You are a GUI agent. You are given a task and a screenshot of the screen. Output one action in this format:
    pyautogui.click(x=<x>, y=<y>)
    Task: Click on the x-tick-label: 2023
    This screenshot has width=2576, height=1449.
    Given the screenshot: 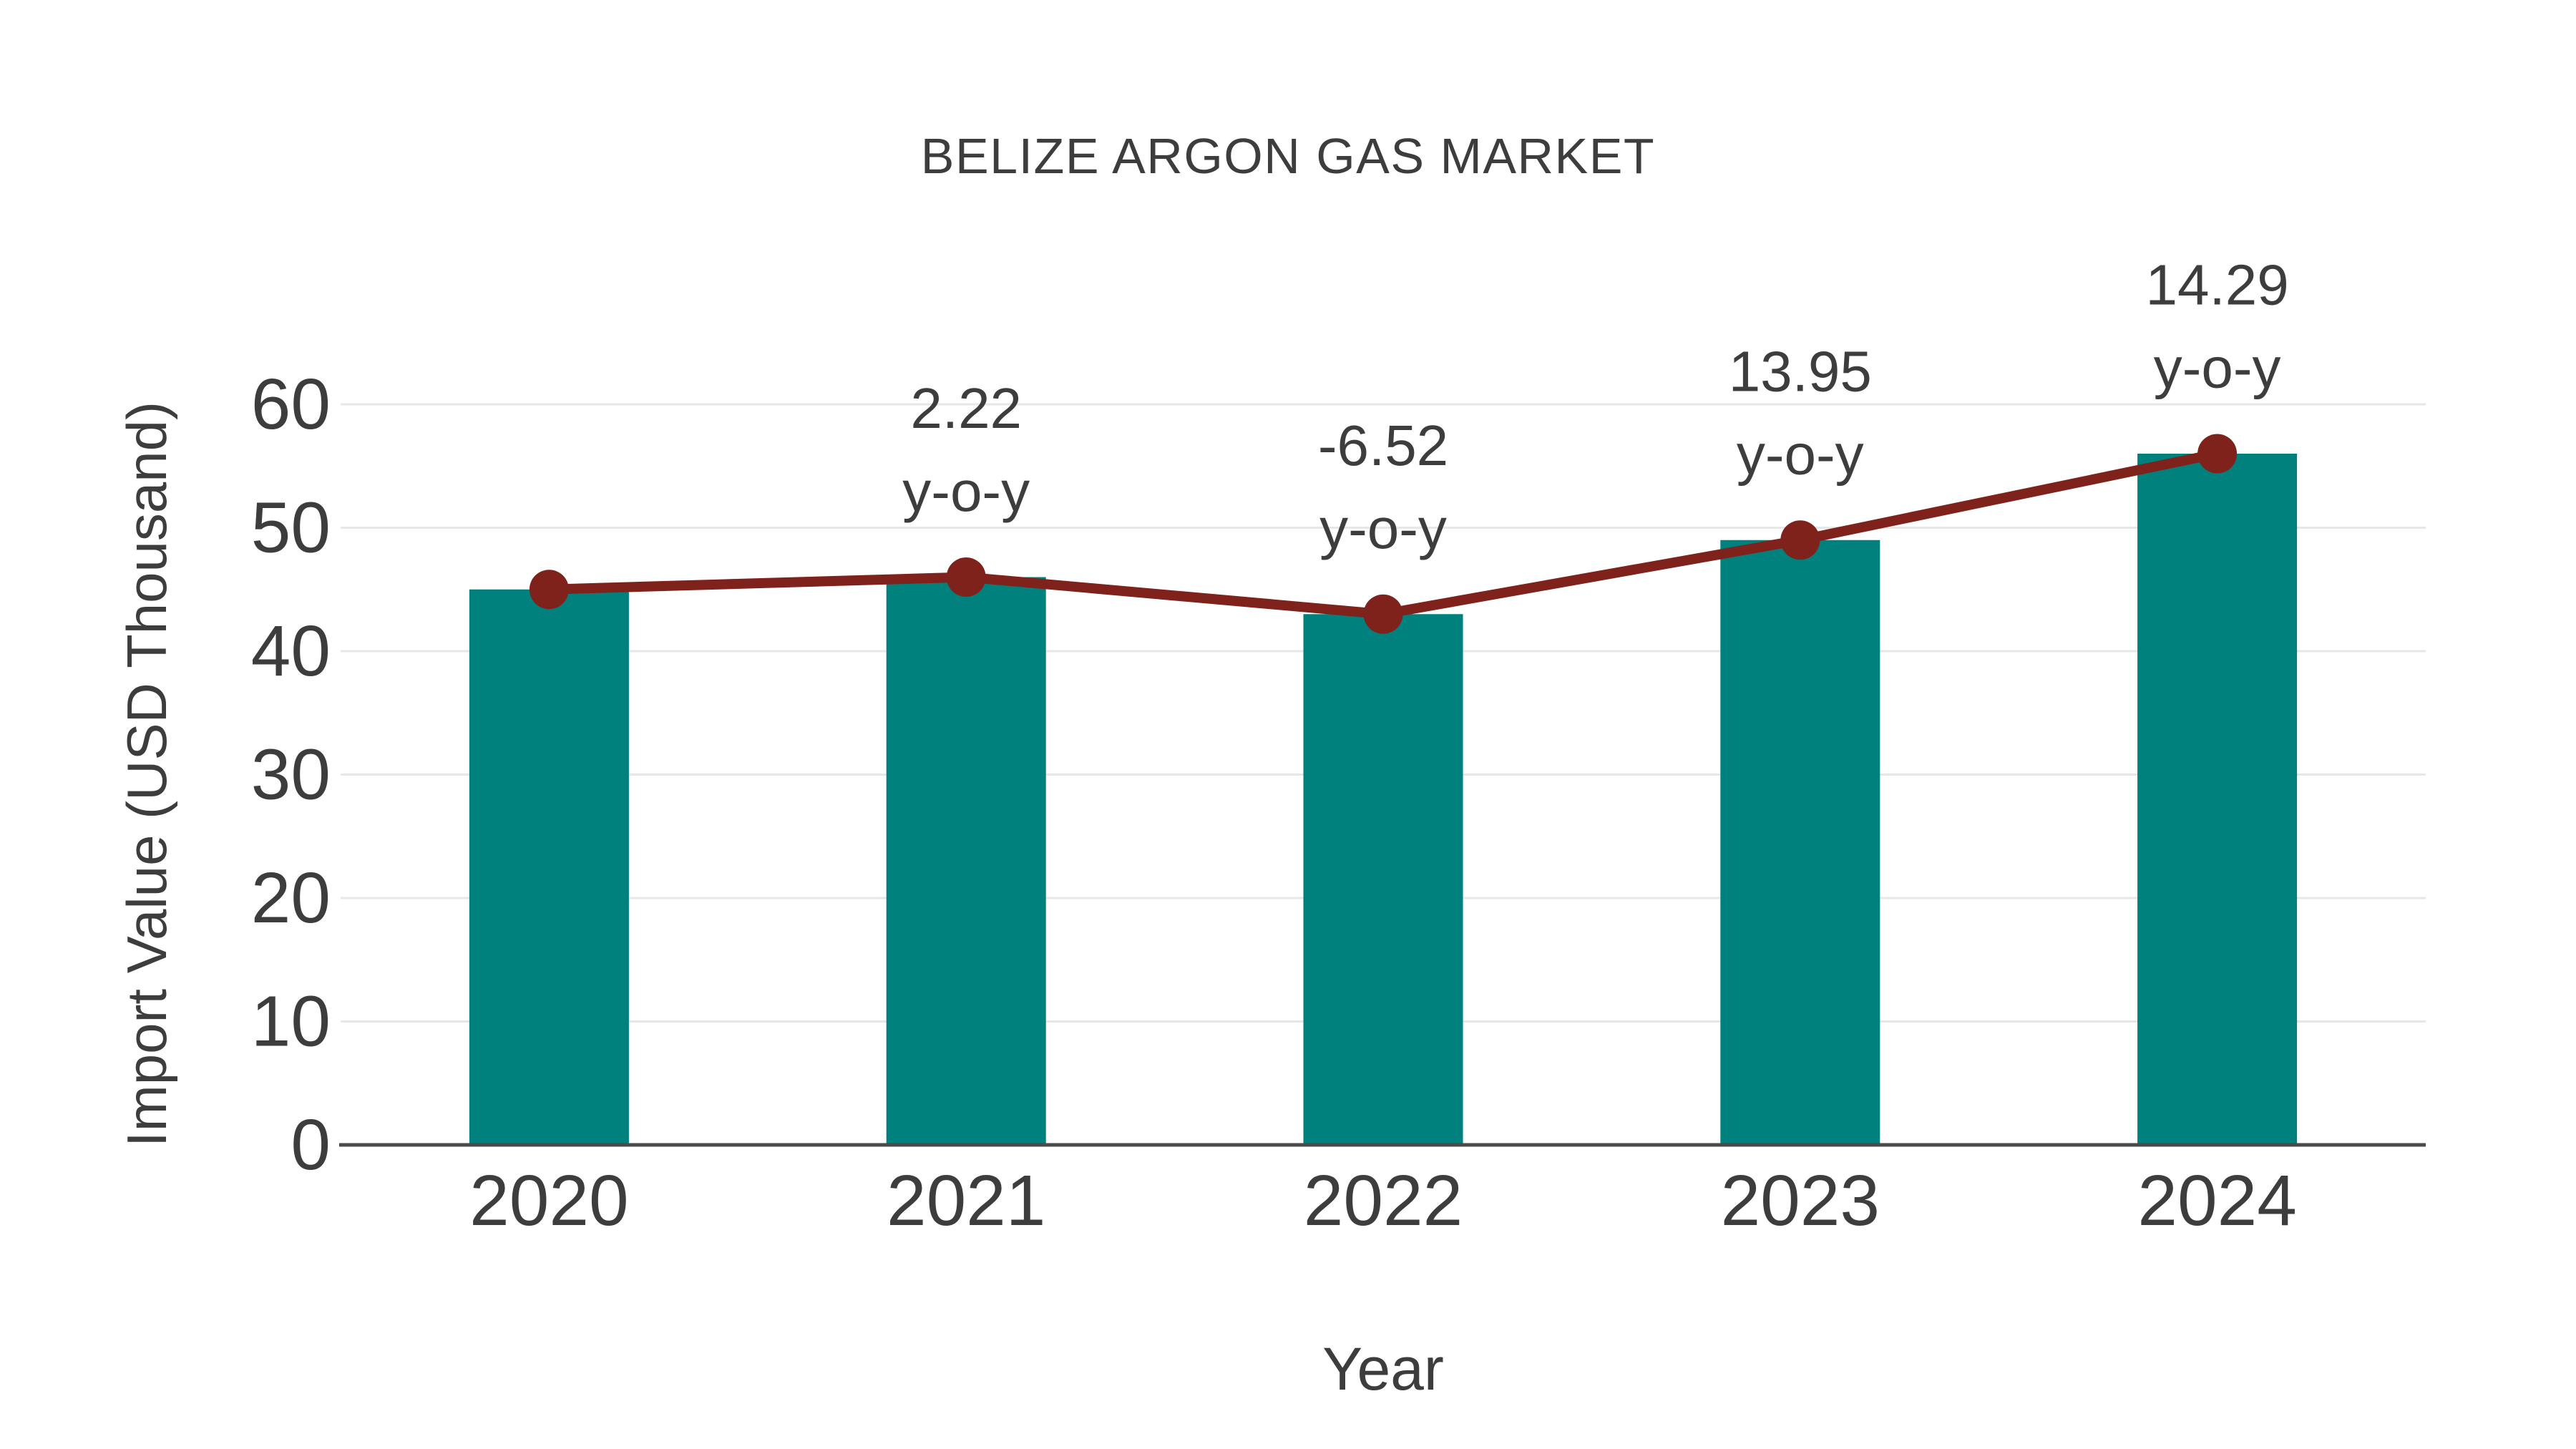 What is the action you would take?
    pyautogui.click(x=1800, y=1201)
    